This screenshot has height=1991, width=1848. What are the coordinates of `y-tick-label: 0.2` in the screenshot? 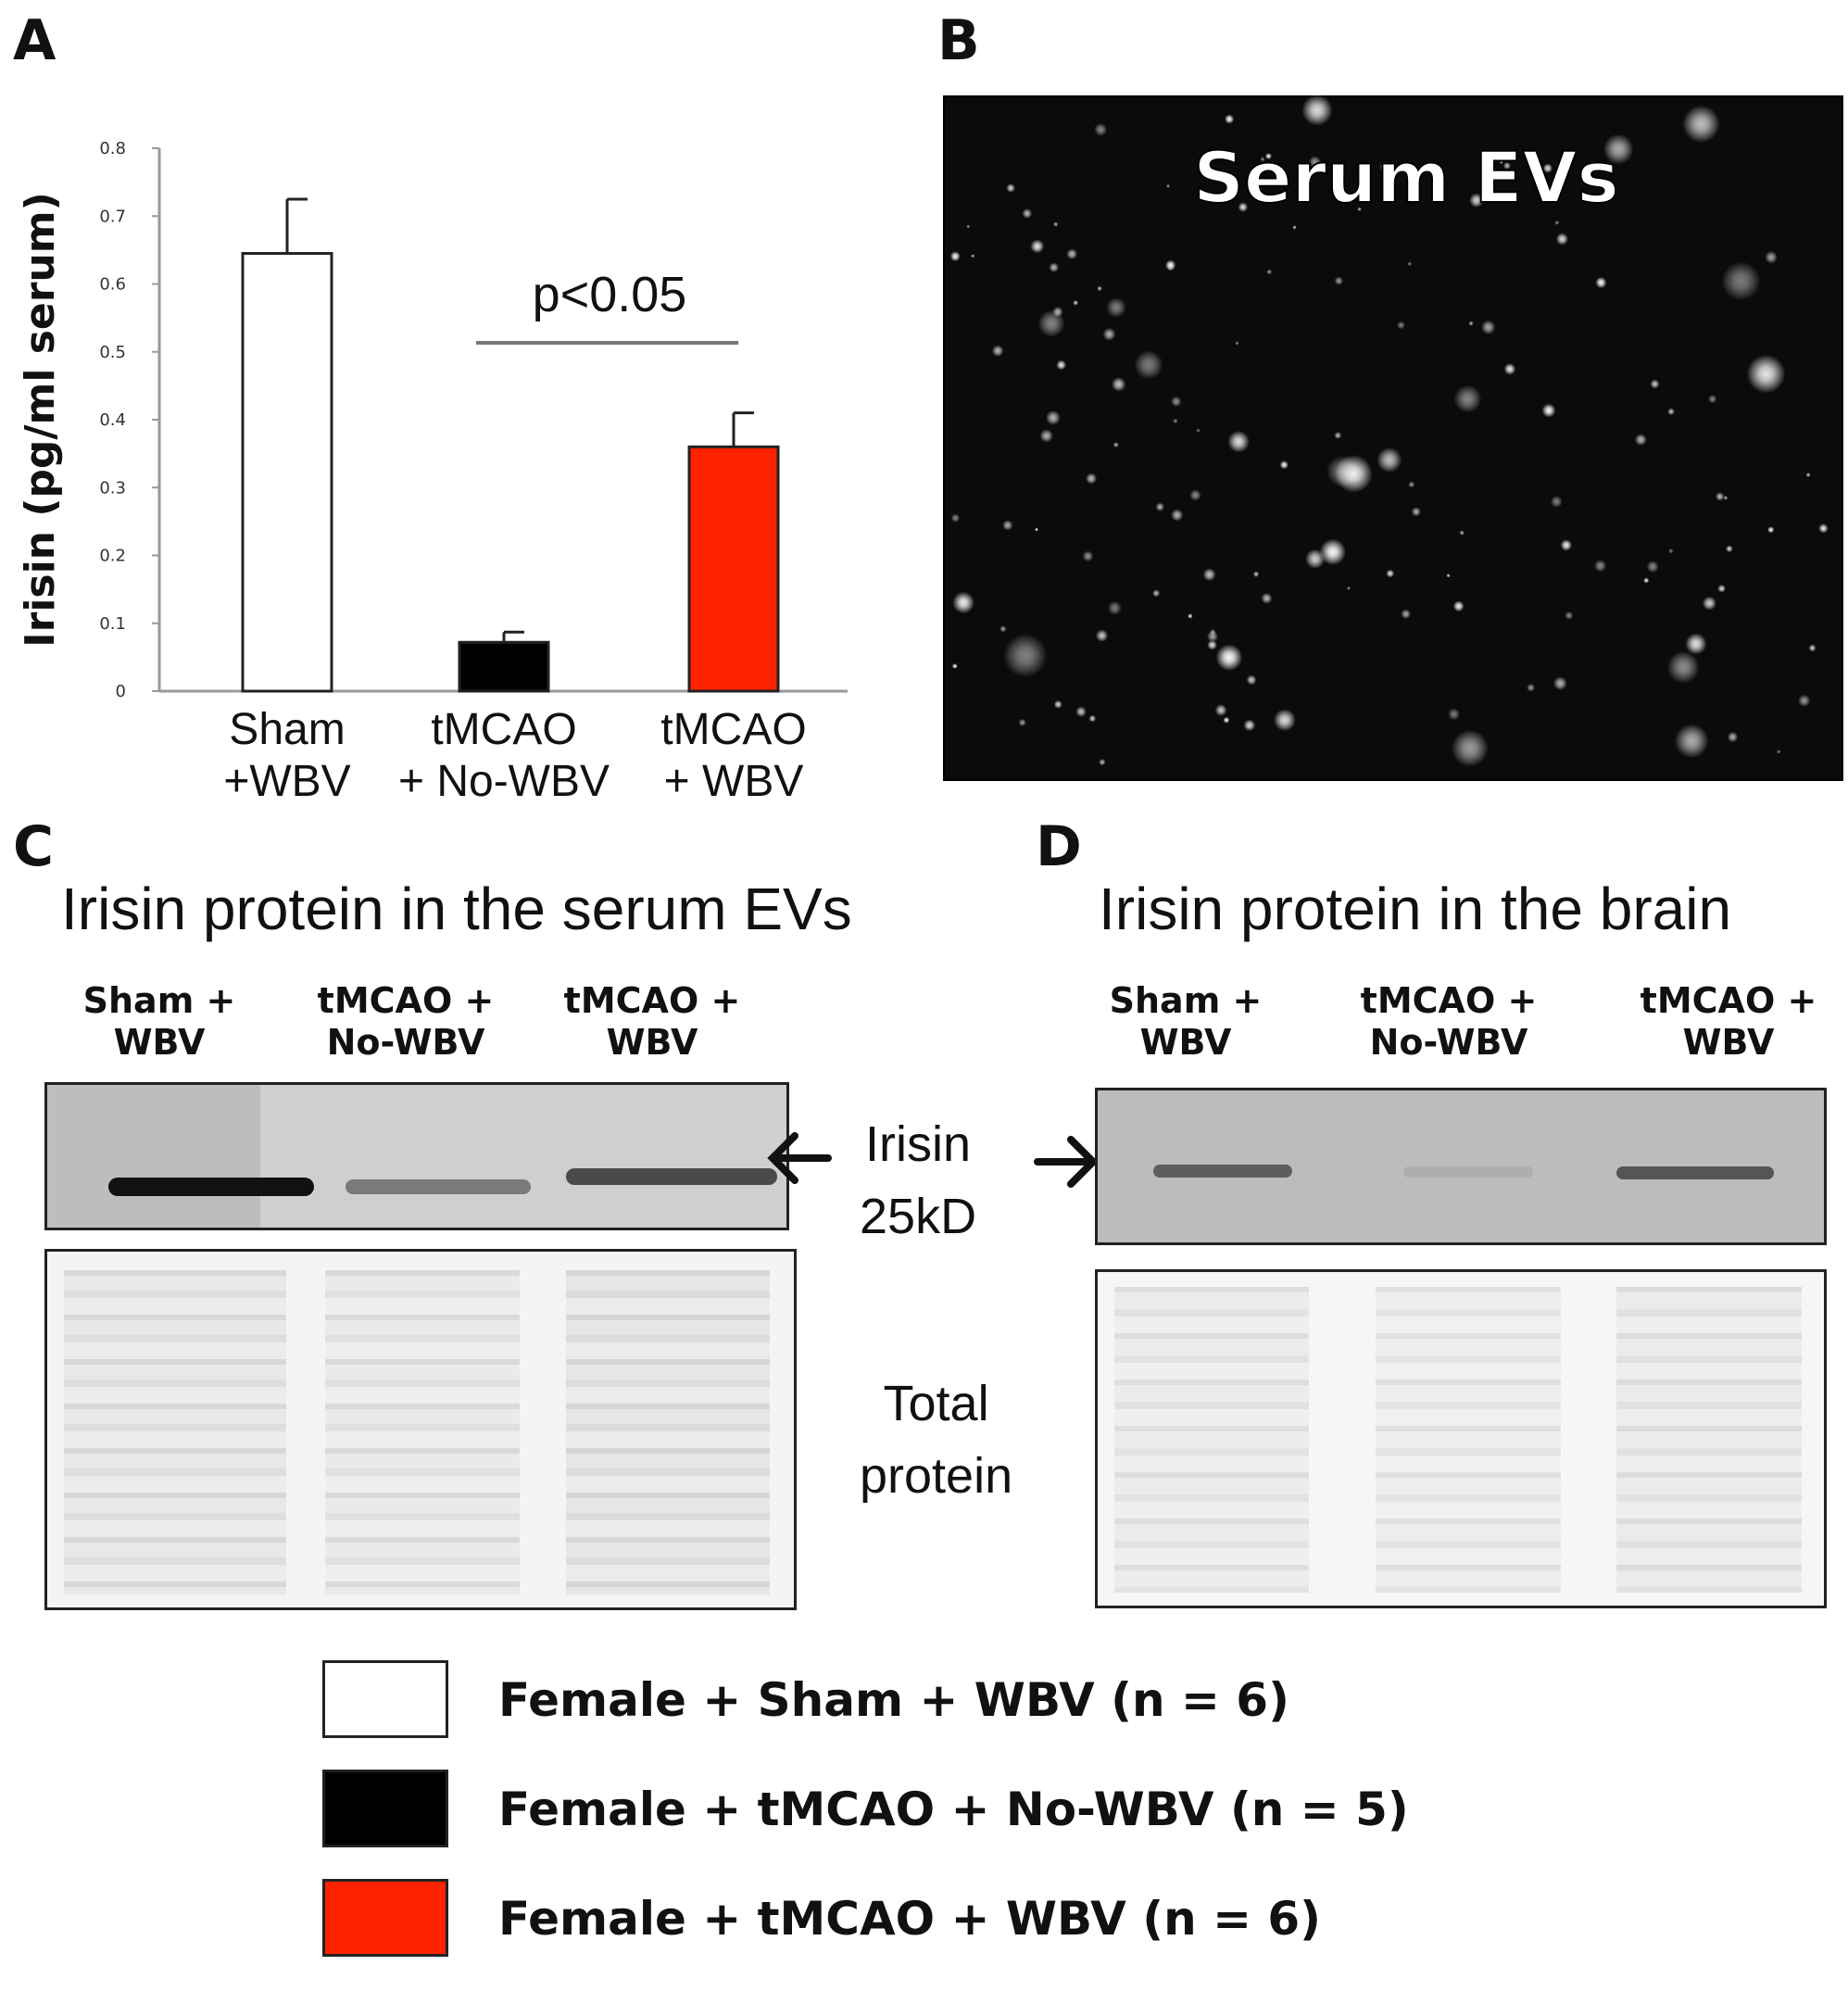 It's located at (112, 556).